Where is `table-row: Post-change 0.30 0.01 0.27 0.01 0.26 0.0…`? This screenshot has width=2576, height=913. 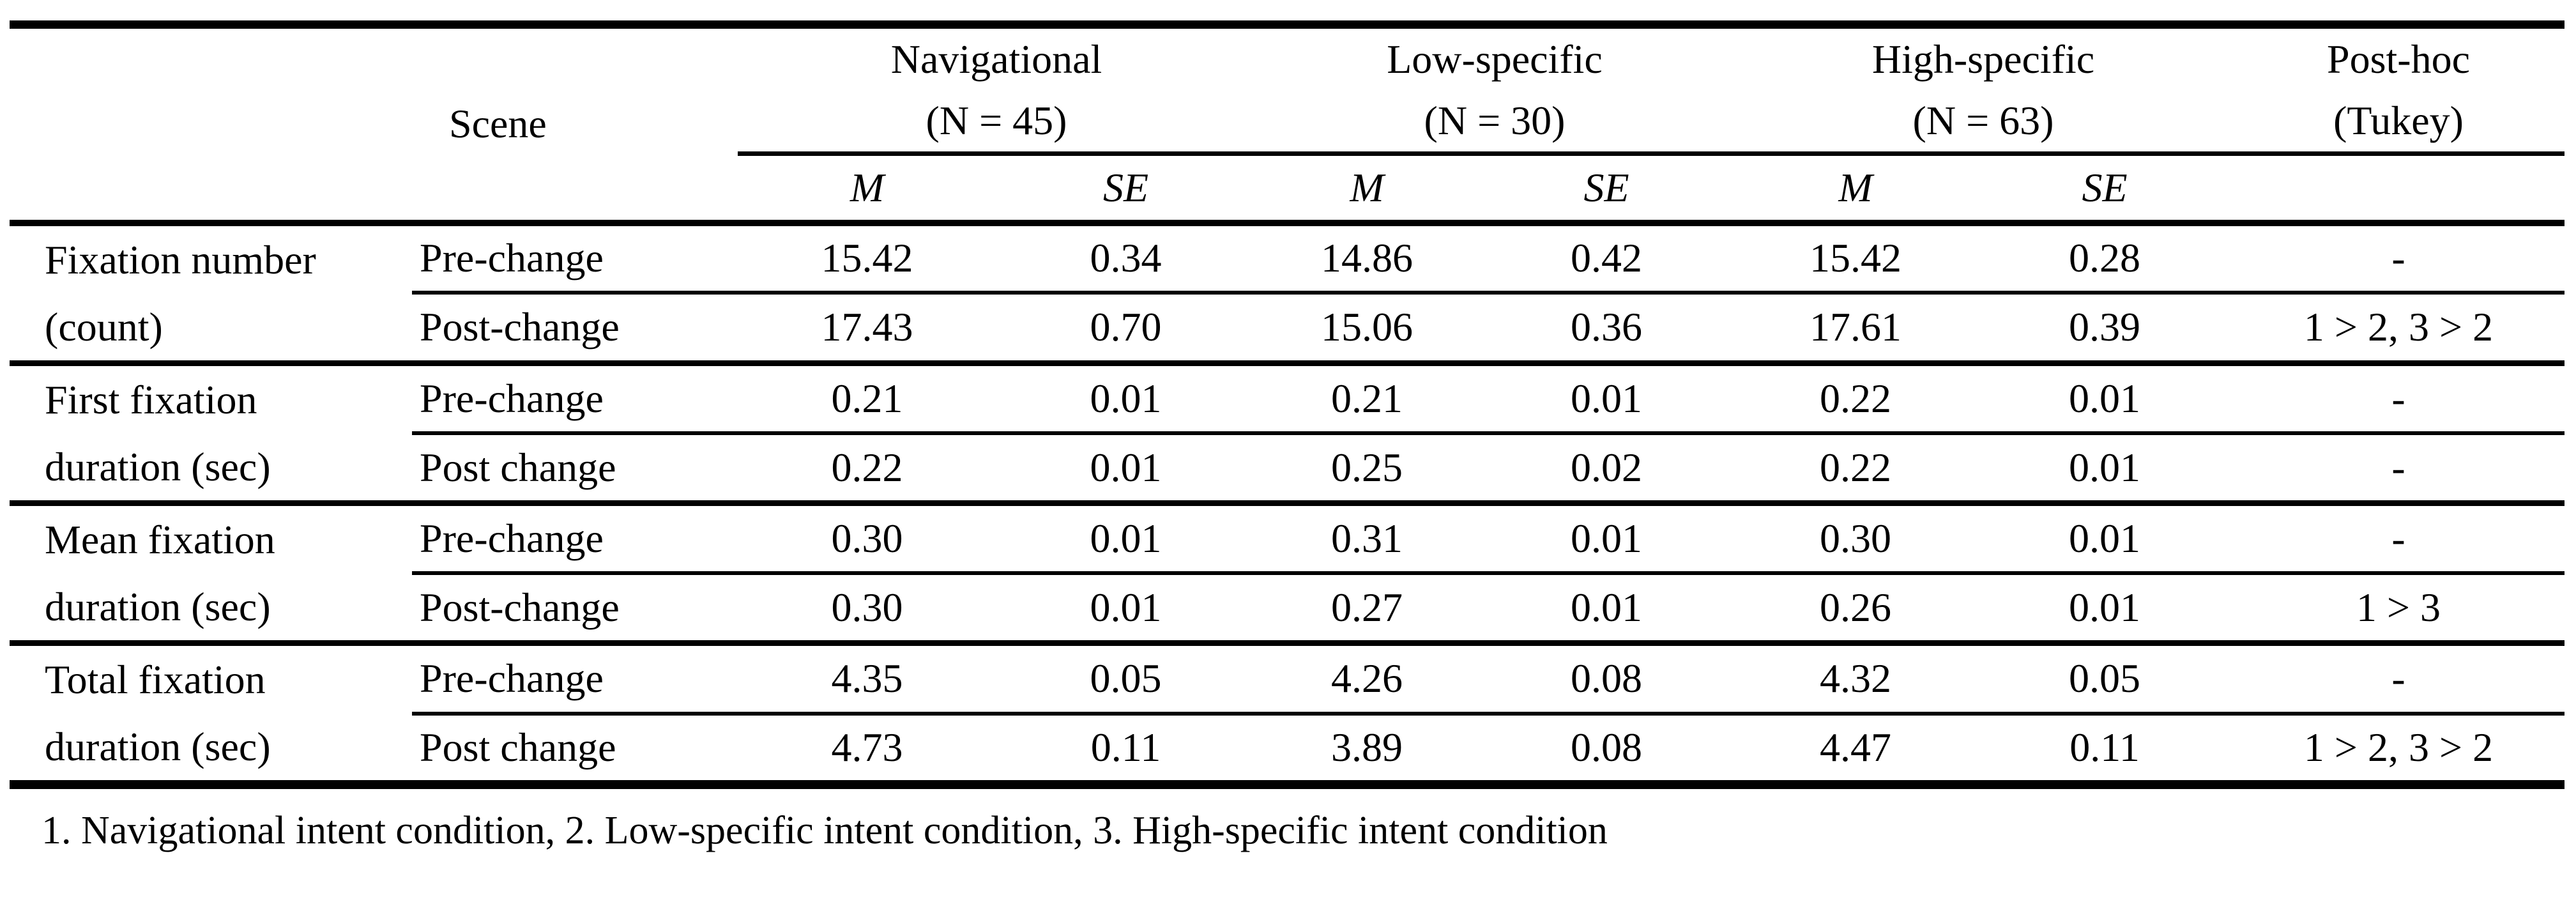
table-row: Post-change 0.30 0.01 0.27 0.01 0.26 0.0… is located at coordinates (1287, 609).